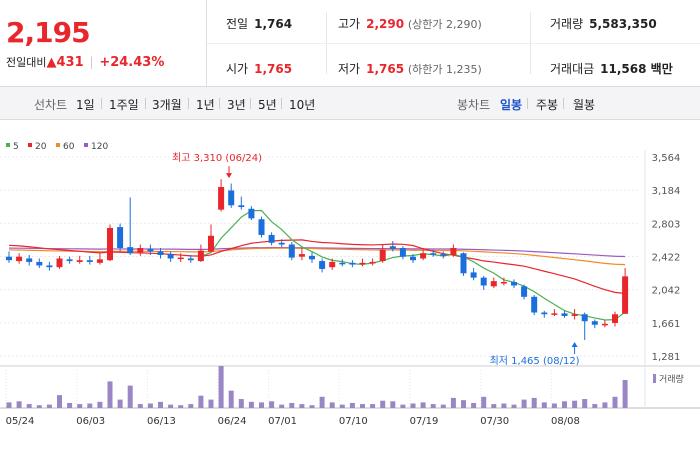 The height and width of the screenshot is (450, 700). Describe the element at coordinates (385, 69) in the screenshot. I see `low-value: 1,765` at that location.